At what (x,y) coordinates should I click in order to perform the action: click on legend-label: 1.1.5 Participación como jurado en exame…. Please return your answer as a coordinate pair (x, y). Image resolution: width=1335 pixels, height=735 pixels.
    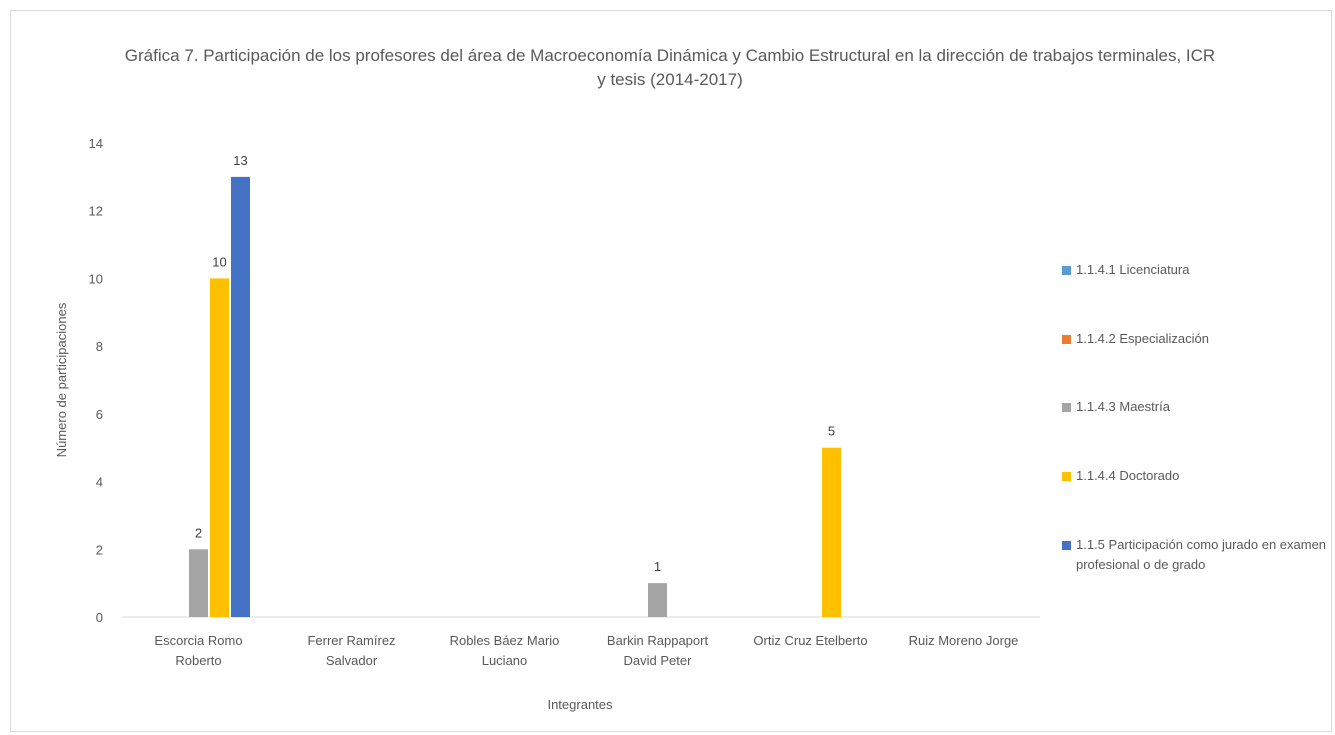
    Looking at the image, I should click on (1201, 554).